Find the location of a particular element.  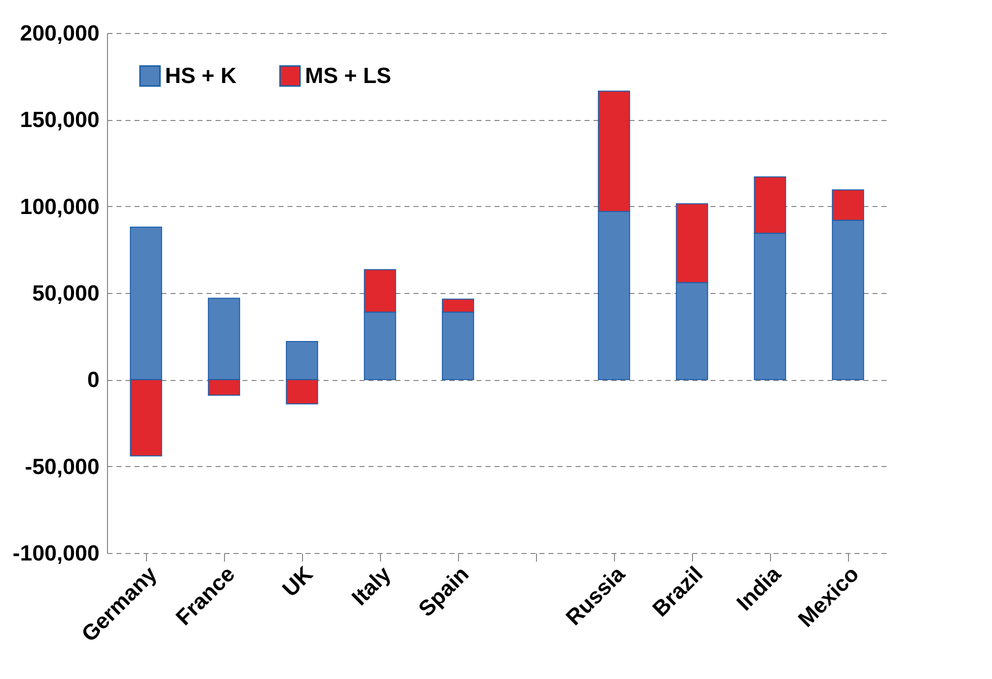

y-tick-label: 0 is located at coordinates (93, 379).